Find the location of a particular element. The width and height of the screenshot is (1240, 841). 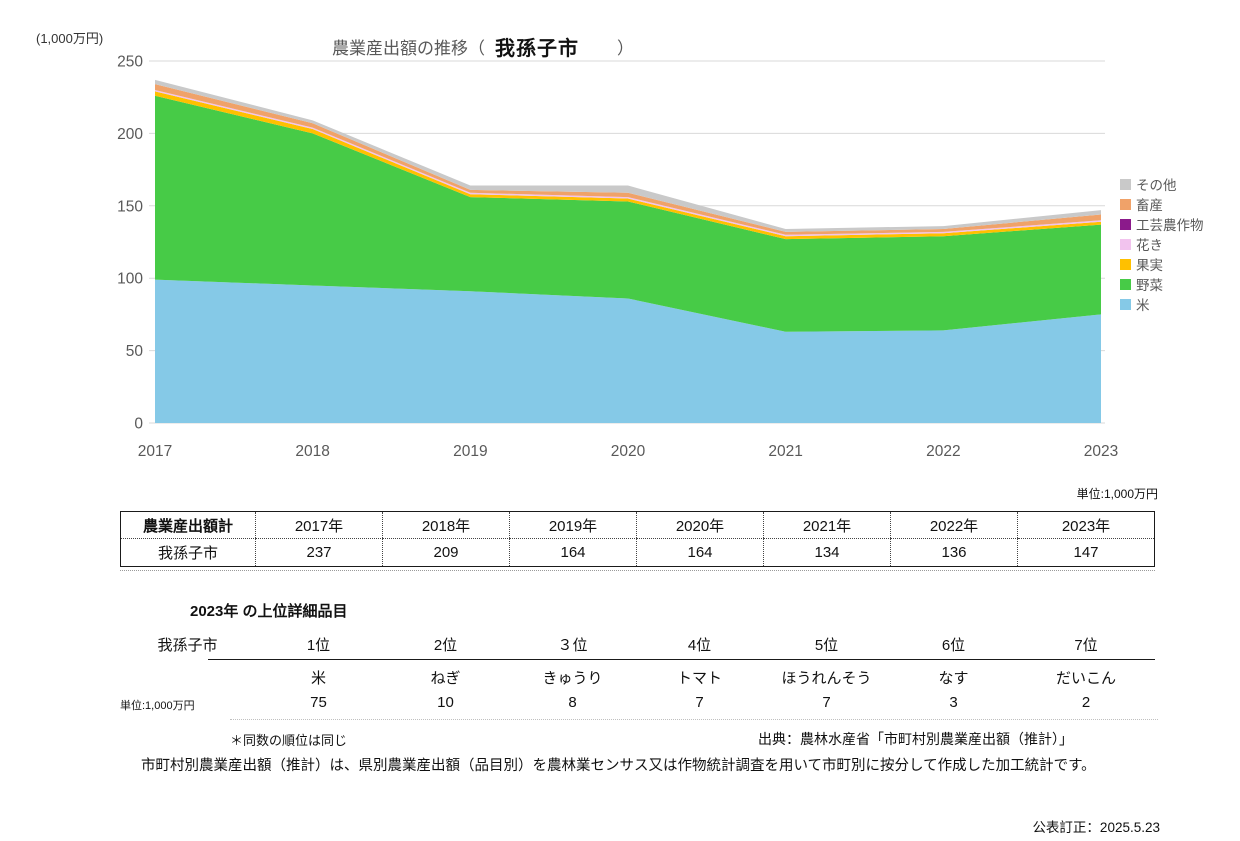

legend-item-畜産: 畜産 is located at coordinates (1162, 204).